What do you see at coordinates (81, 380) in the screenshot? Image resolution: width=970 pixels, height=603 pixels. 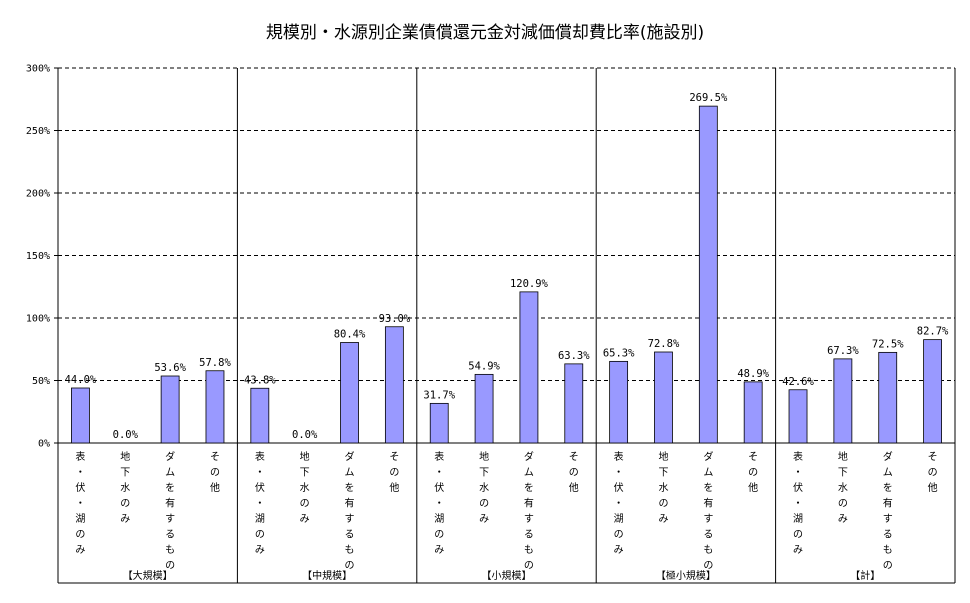 I see `data-label: 44.0%` at bounding box center [81, 380].